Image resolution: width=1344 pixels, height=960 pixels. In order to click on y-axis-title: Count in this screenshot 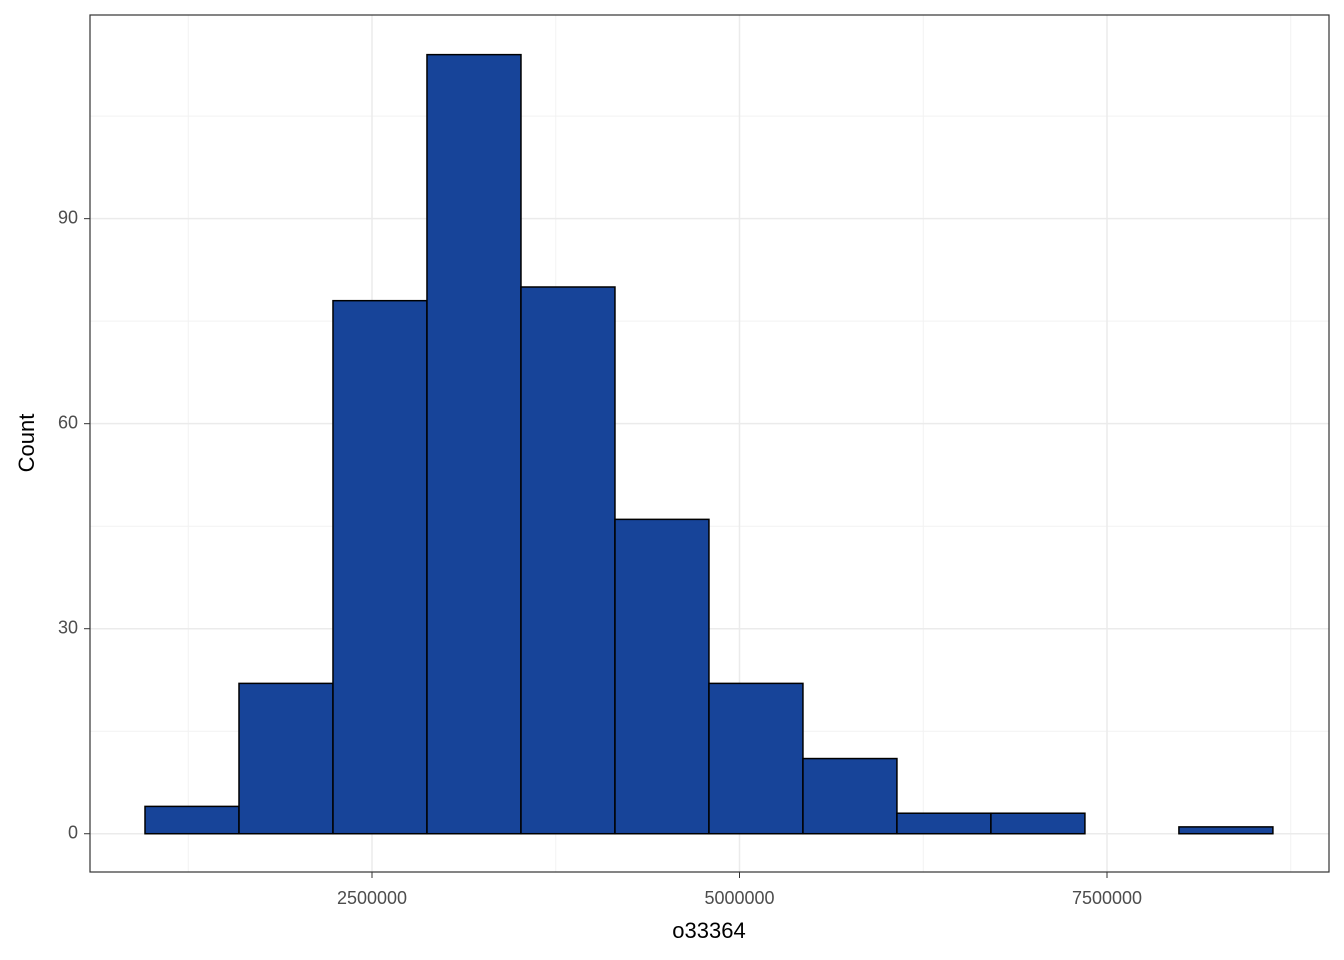, I will do `click(26, 443)`.